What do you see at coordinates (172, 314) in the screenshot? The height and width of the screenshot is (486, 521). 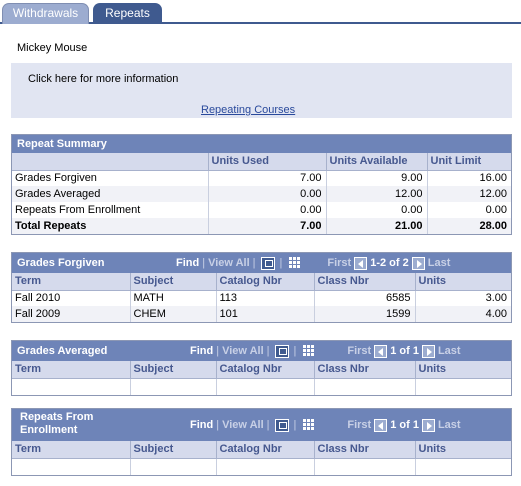 I see `subject-cell: CHEM` at bounding box center [172, 314].